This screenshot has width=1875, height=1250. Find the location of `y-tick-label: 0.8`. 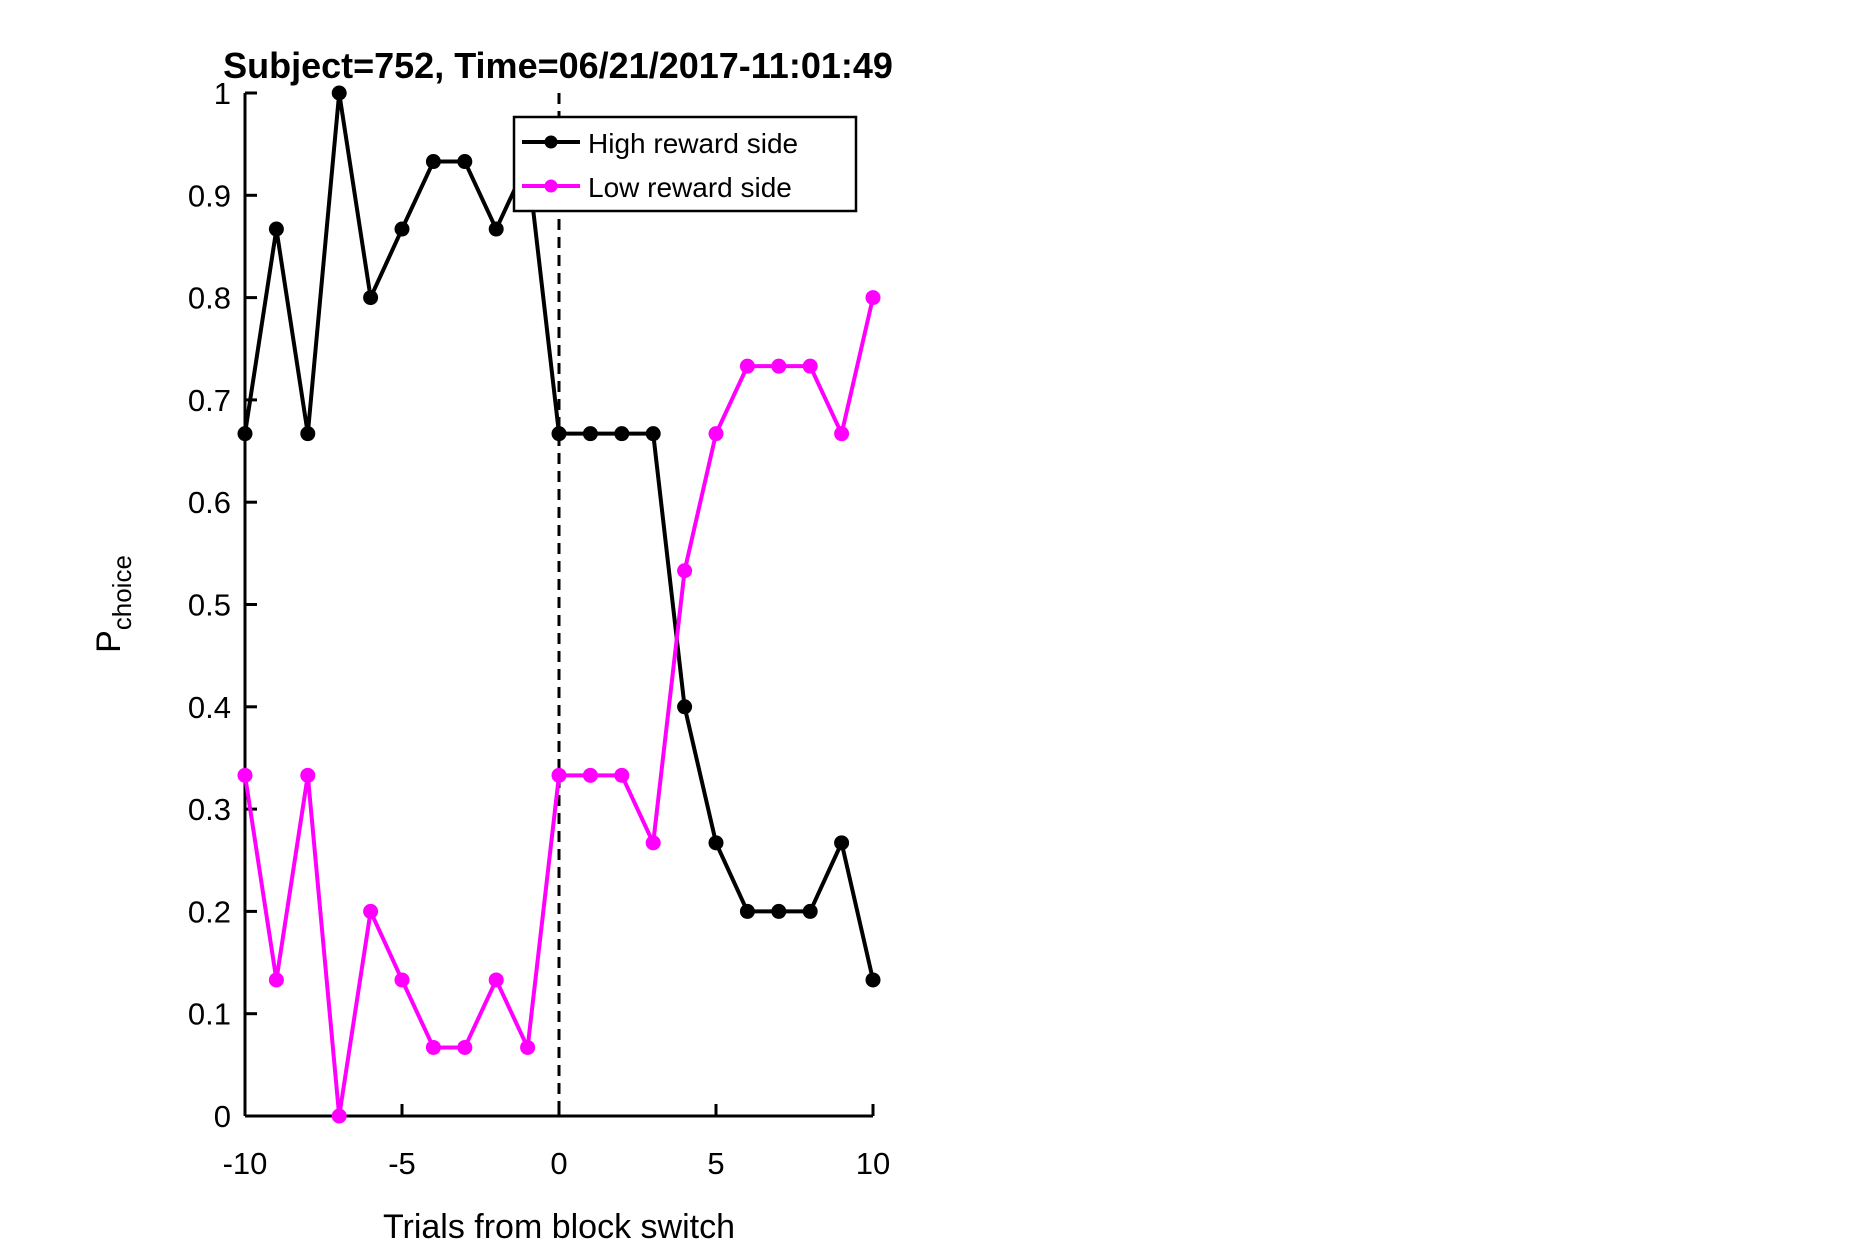

y-tick-label: 0.8 is located at coordinates (209, 298).